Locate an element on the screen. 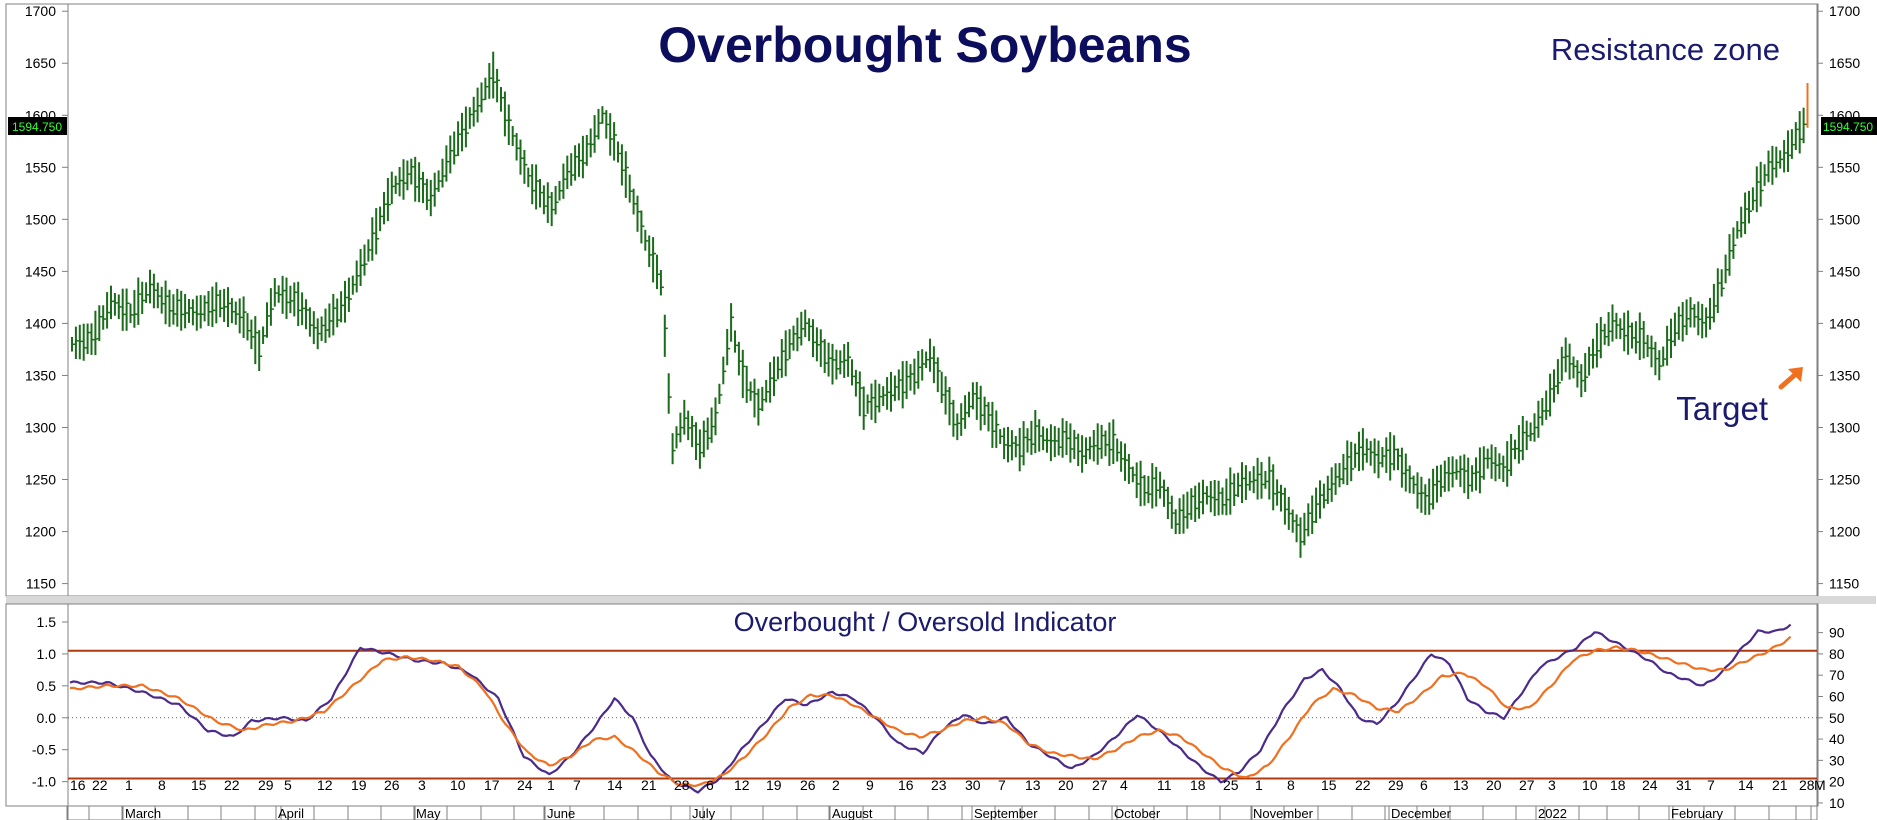  date-tick-label: 1 is located at coordinates (129, 785).